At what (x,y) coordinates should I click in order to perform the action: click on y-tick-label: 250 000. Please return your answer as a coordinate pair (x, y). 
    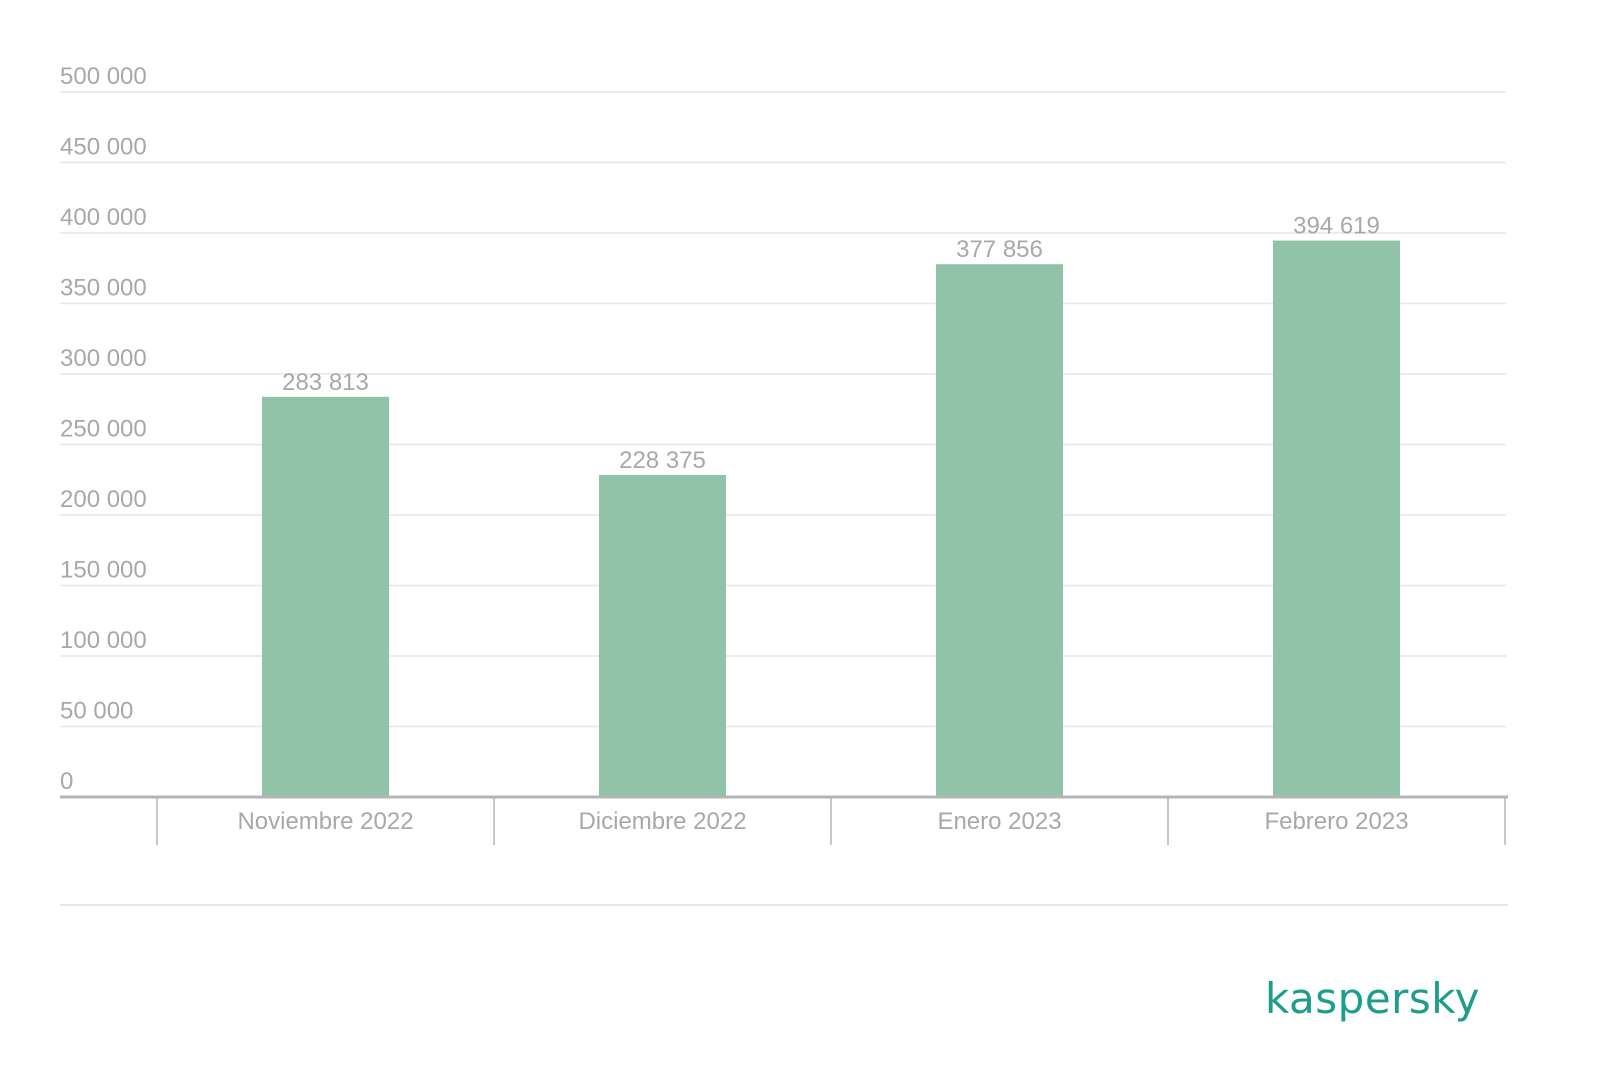
    Looking at the image, I should click on (103, 429).